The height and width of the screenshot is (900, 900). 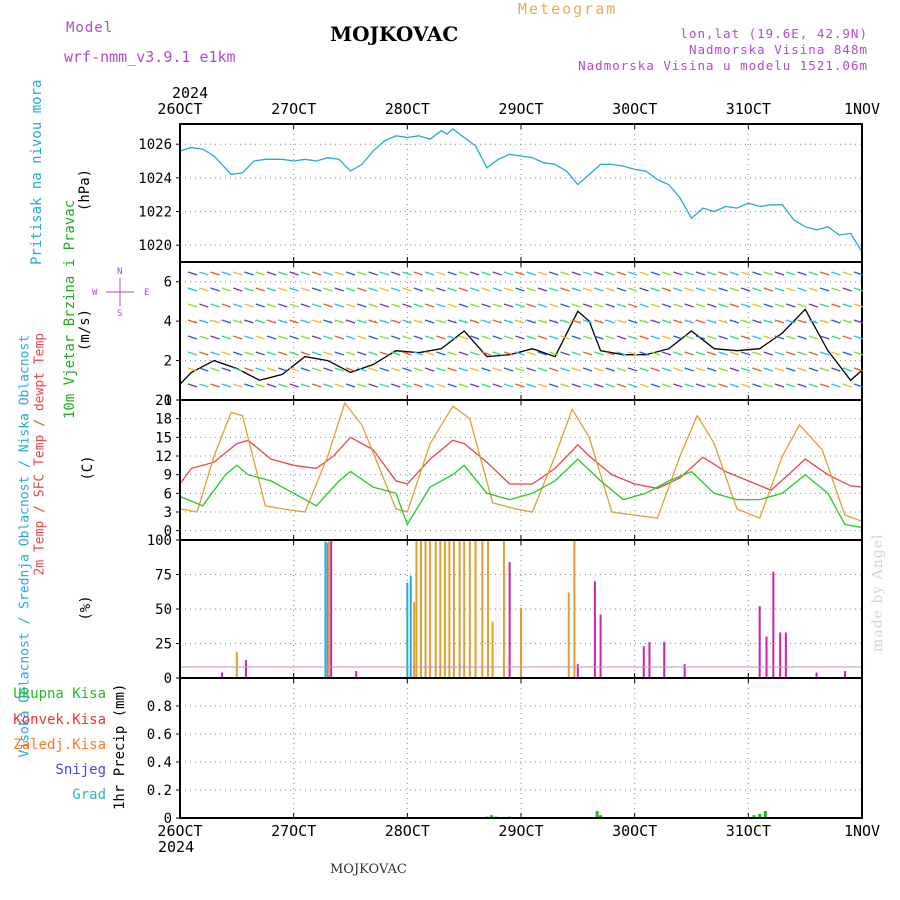 What do you see at coordinates (407, 109) in the screenshot?
I see `x-axis-label-top: 28OCT` at bounding box center [407, 109].